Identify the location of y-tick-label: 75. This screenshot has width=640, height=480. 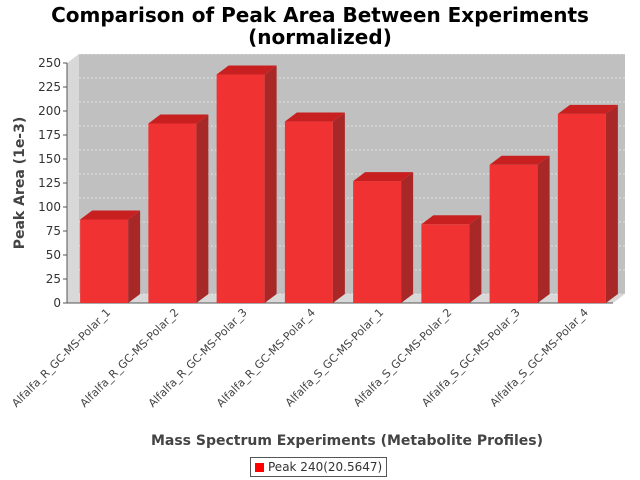
(53, 231).